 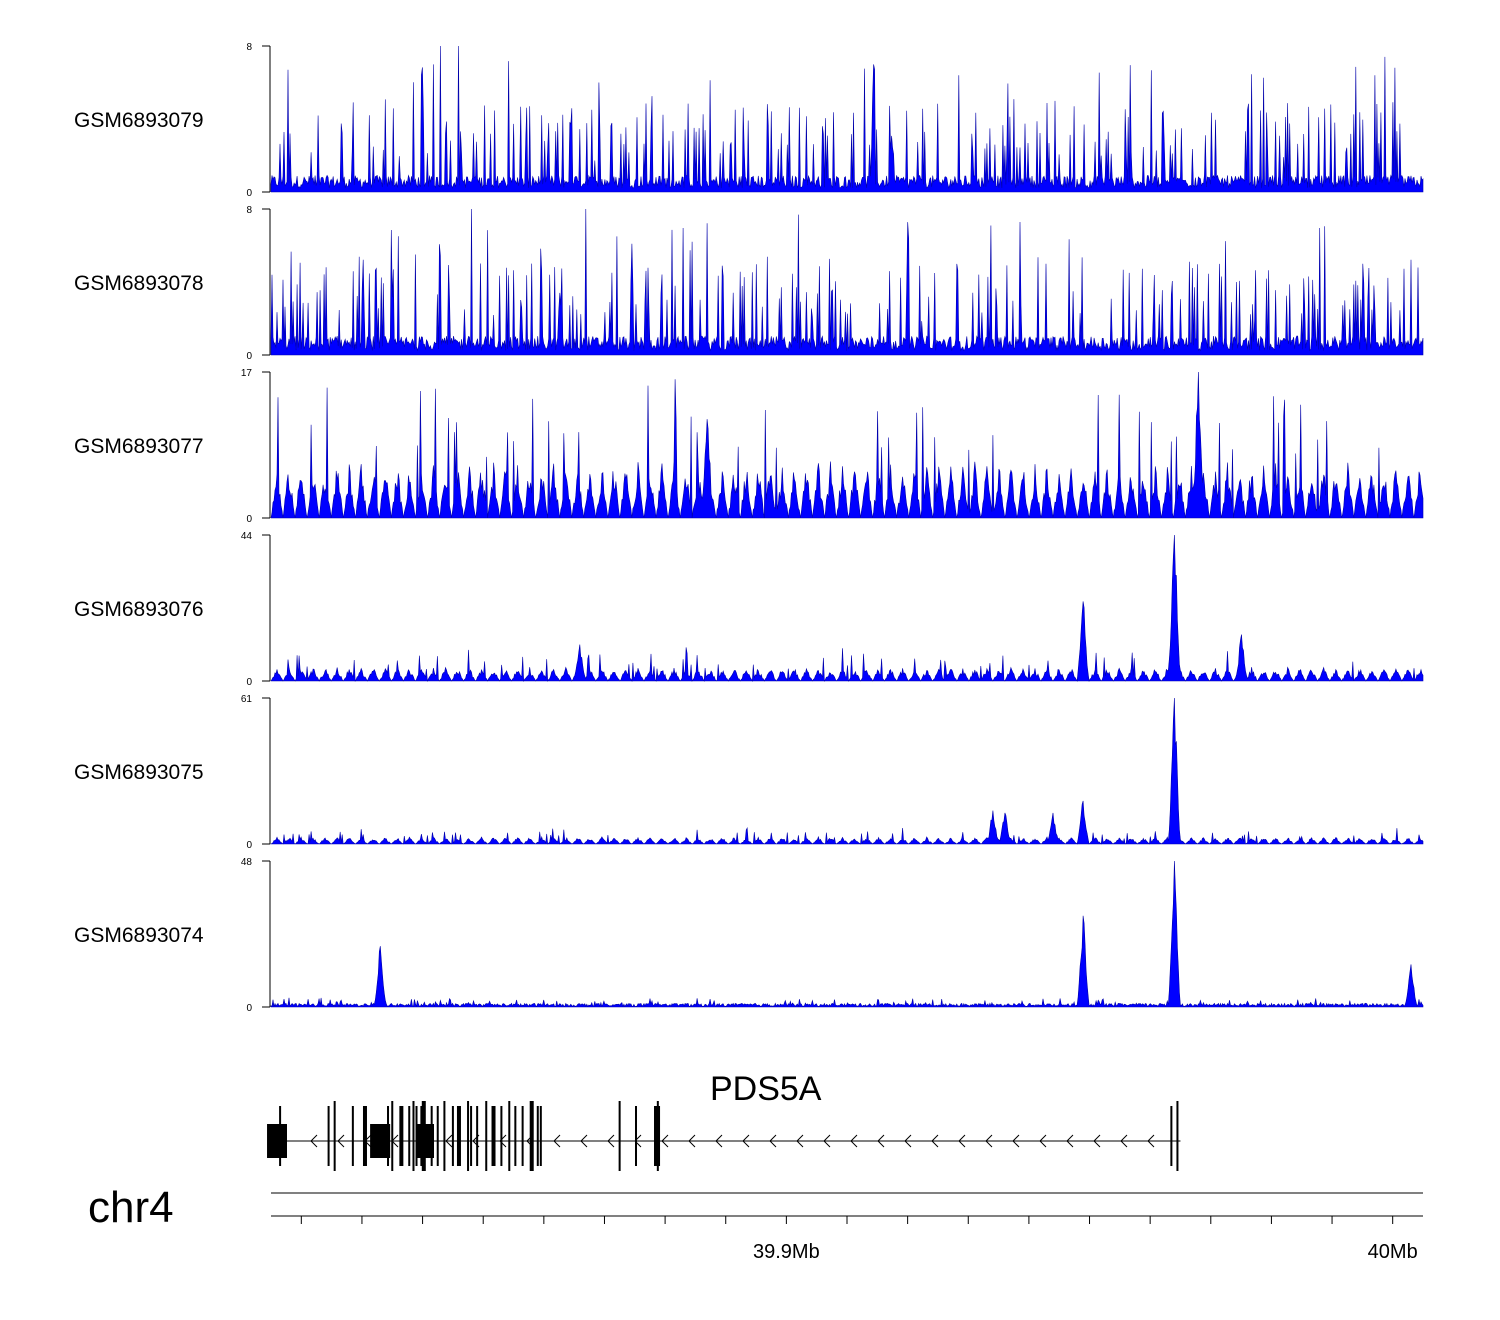 What do you see at coordinates (139, 935) in the screenshot?
I see `track-label: GSM6893074` at bounding box center [139, 935].